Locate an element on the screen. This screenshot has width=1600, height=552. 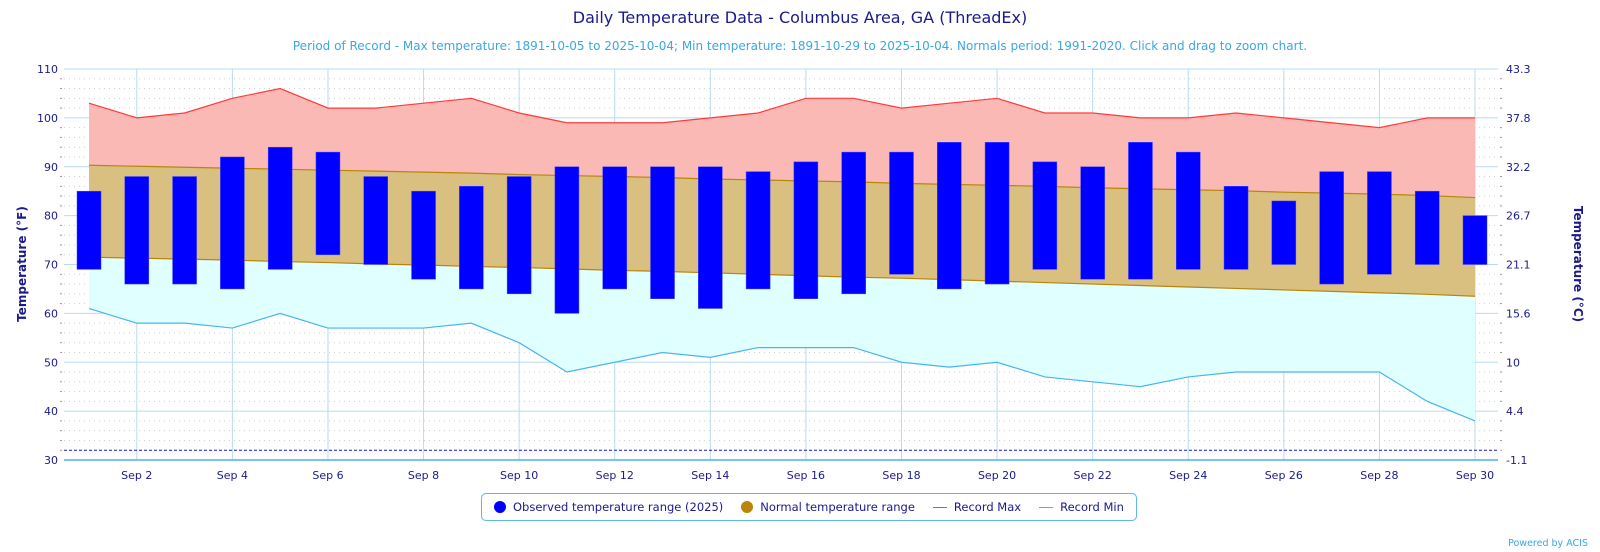
legend-item-record-min: Record Min is located at coordinates (1081, 507).